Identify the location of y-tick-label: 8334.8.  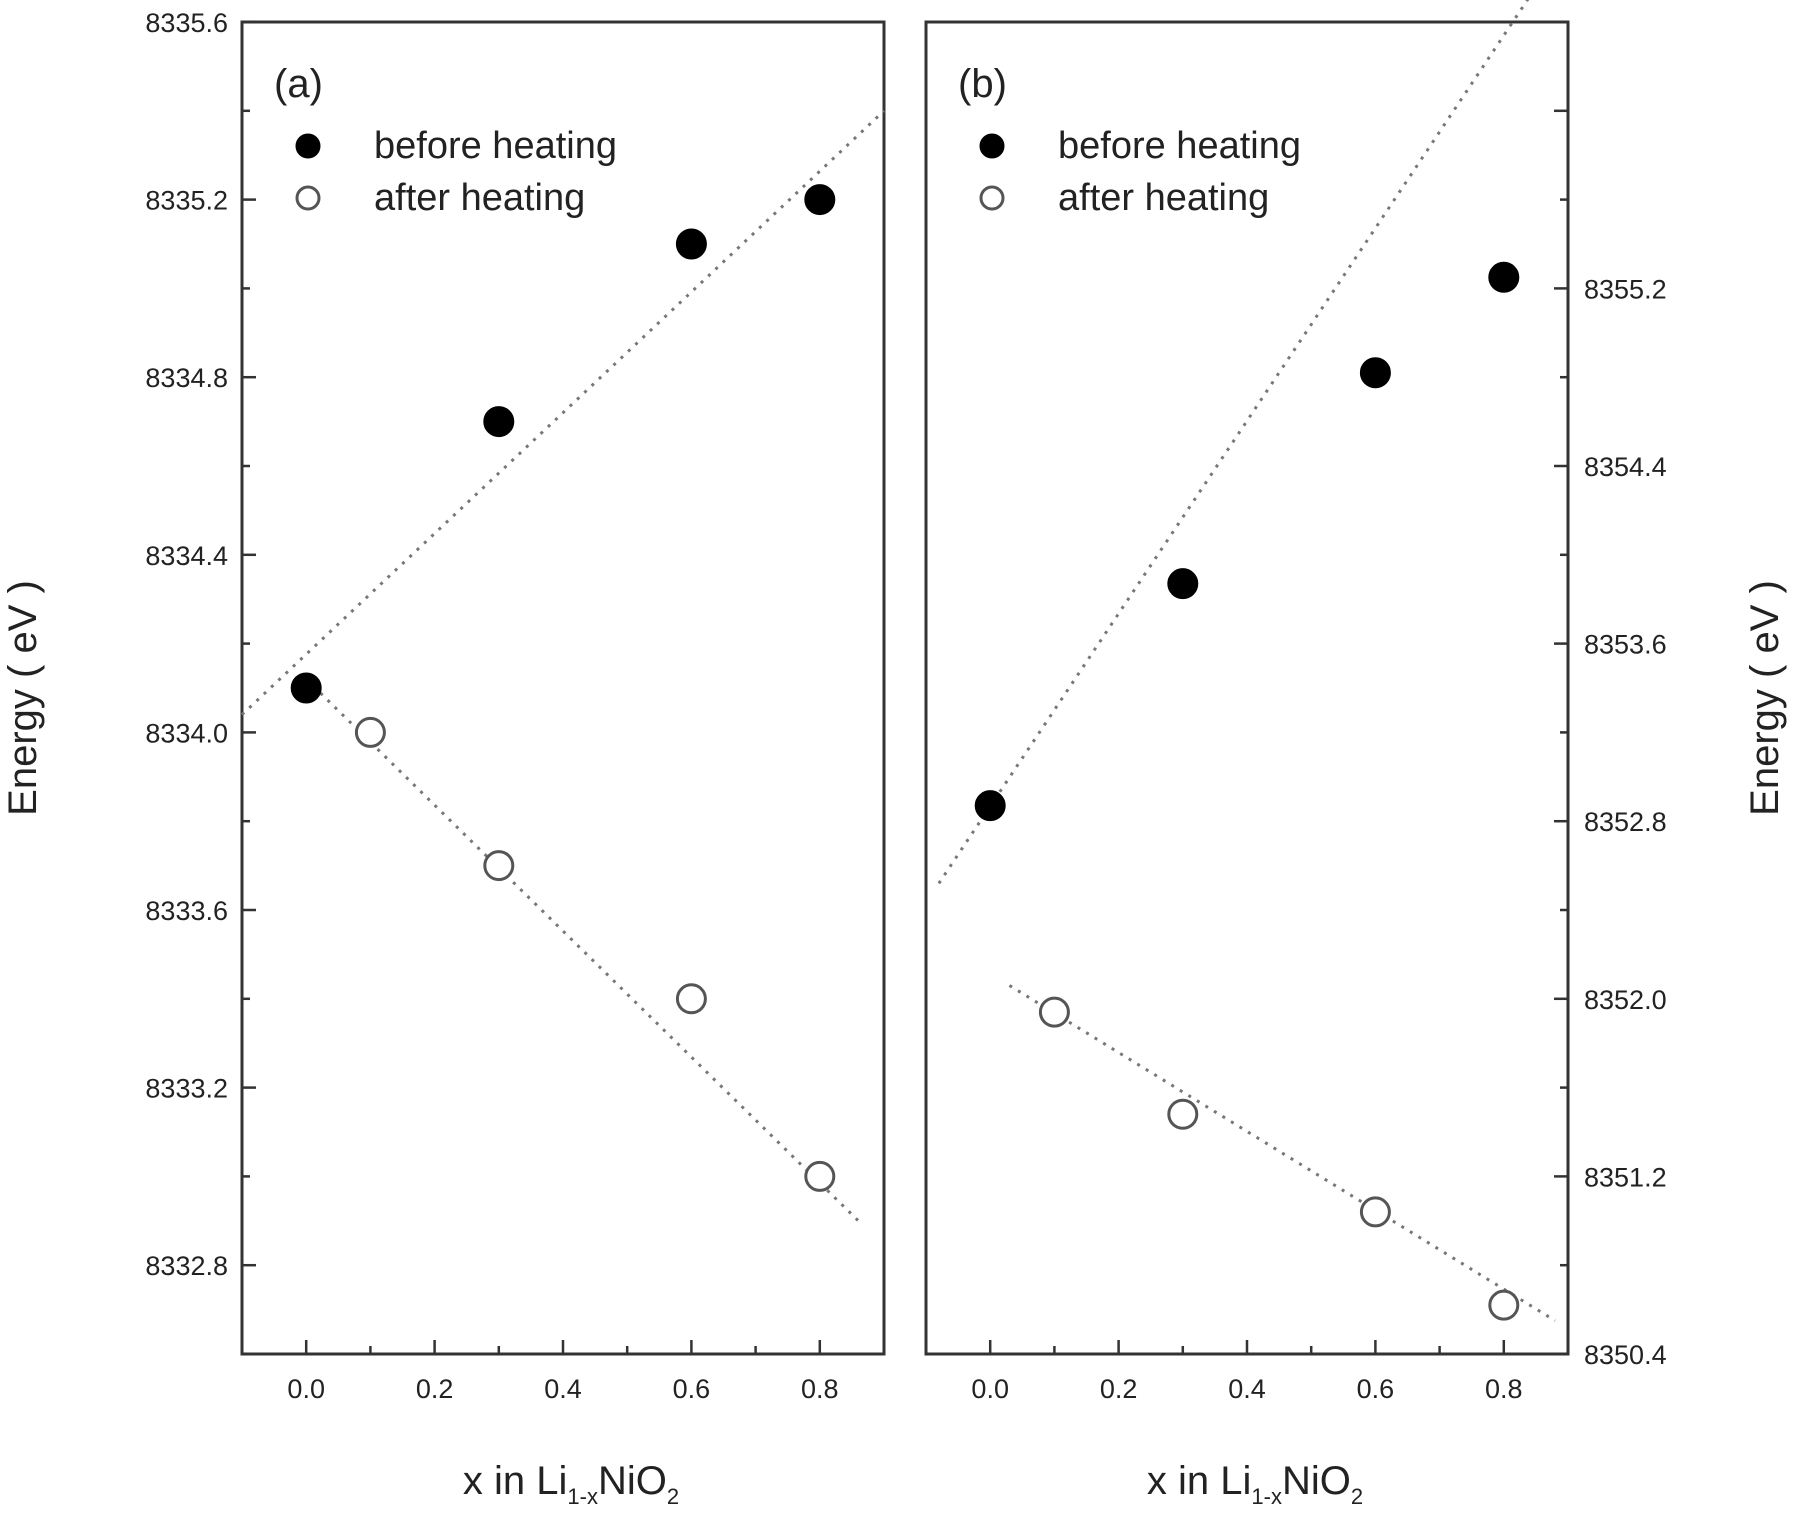
(186, 378).